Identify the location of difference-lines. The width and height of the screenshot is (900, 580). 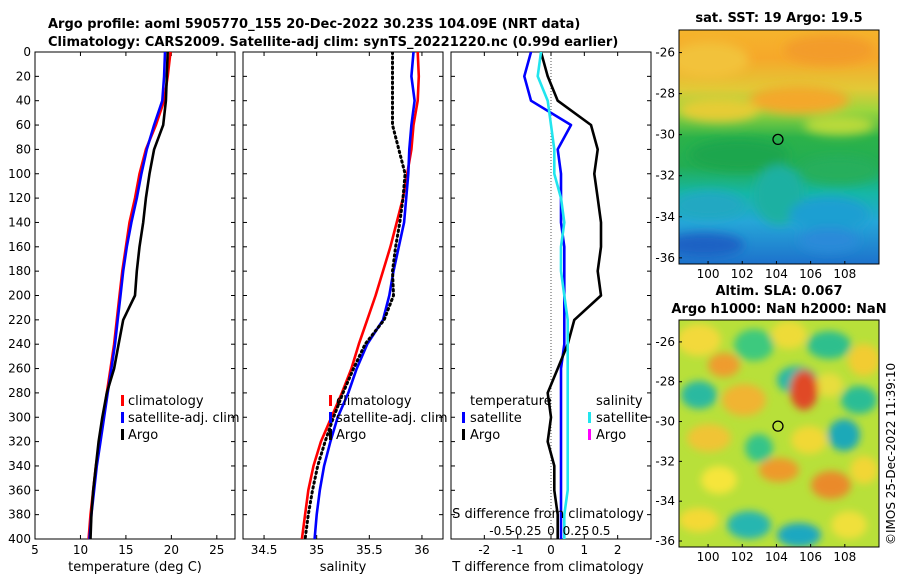
(562, 295).